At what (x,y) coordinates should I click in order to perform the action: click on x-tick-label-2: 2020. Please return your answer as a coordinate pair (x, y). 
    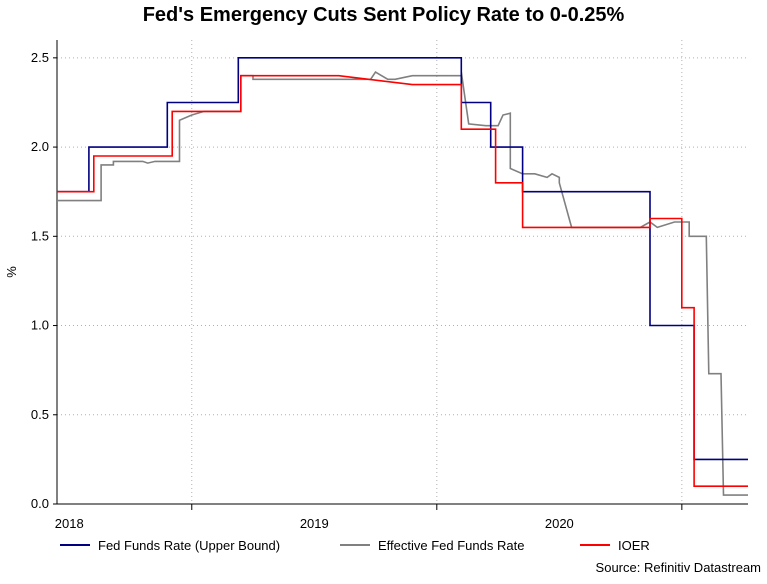
    Looking at the image, I should click on (559, 523).